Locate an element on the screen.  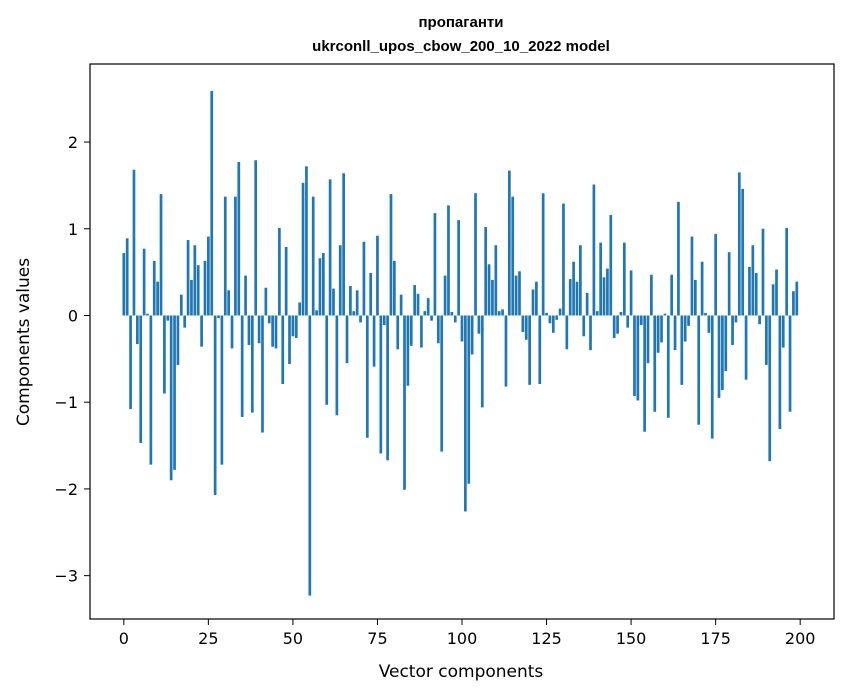
y-axis-label: Components values is located at coordinates (24, 342).